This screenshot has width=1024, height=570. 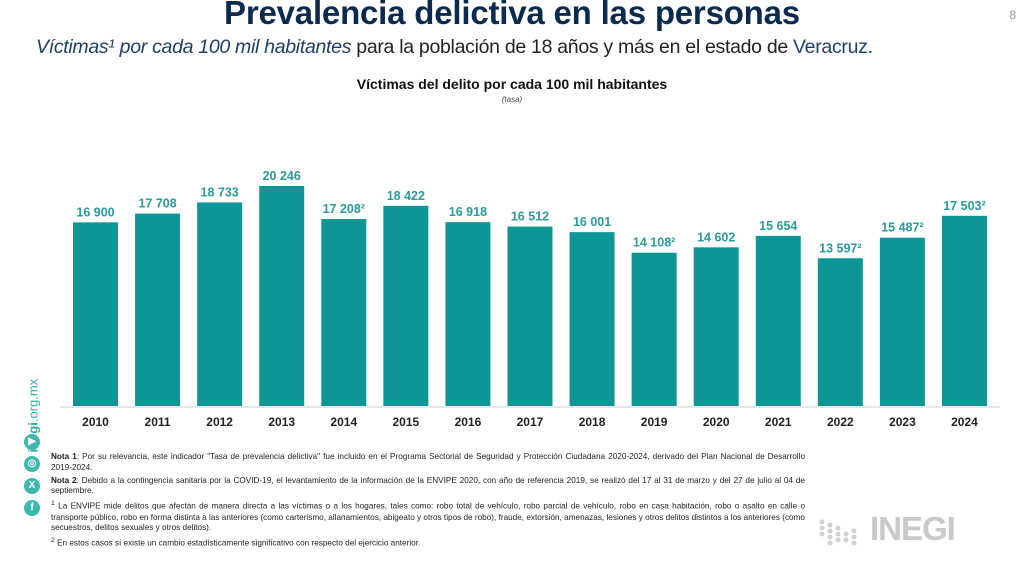 I want to click on data-label-2020: 14 602, so click(x=716, y=237).